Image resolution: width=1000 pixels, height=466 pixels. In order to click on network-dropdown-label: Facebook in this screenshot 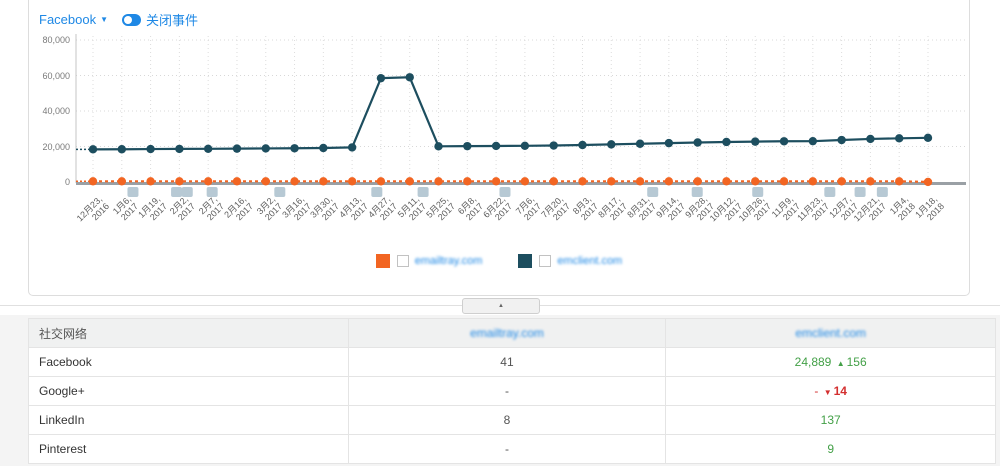, I will do `click(68, 19)`.